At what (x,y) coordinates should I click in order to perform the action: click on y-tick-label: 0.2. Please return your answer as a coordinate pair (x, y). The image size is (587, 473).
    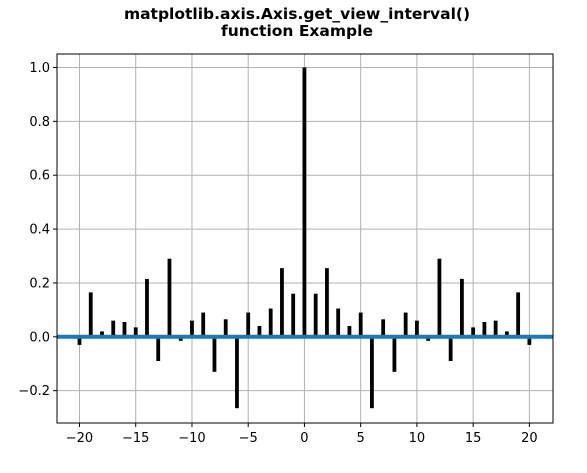
    Looking at the image, I should click on (39, 283).